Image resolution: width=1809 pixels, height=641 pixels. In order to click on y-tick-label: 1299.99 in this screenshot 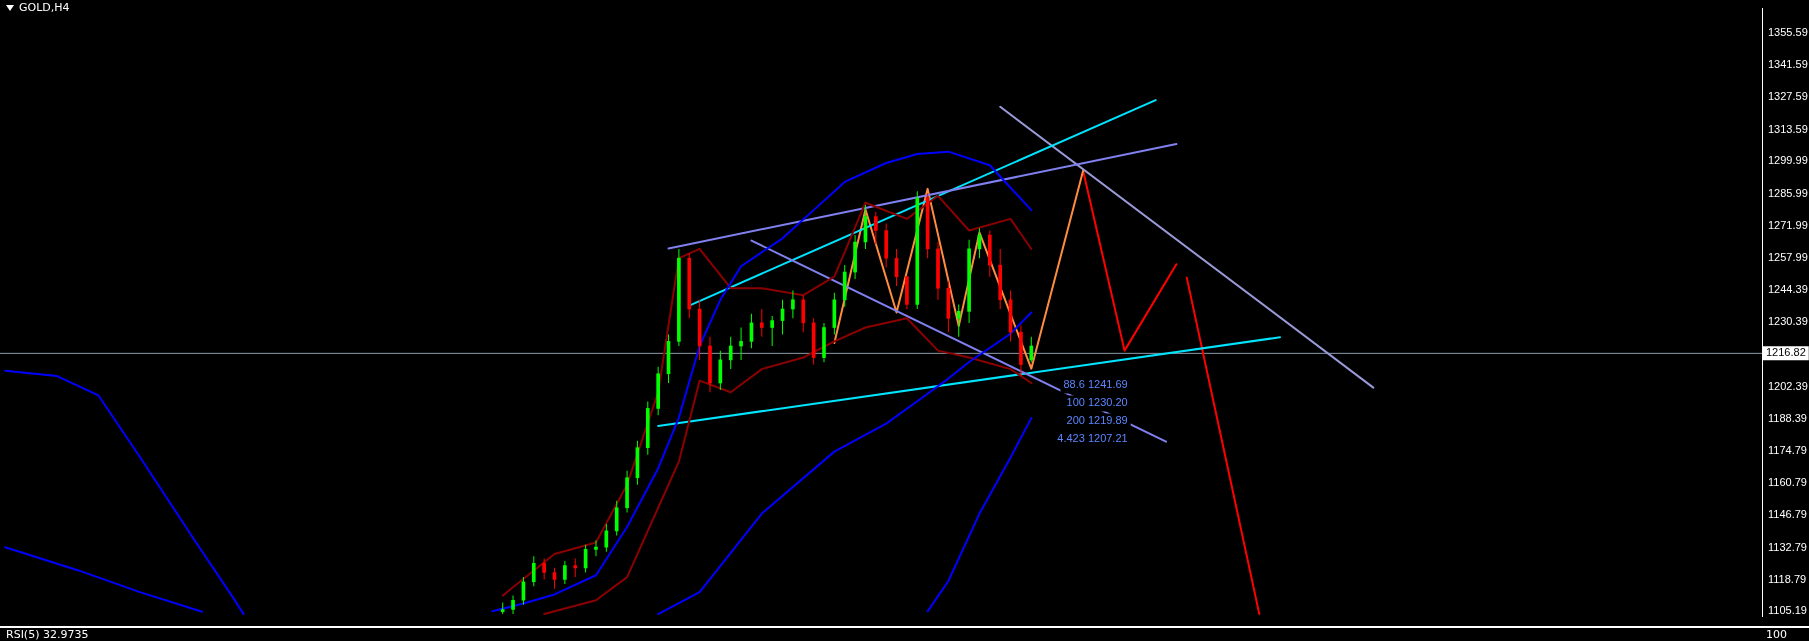, I will do `click(1788, 160)`.